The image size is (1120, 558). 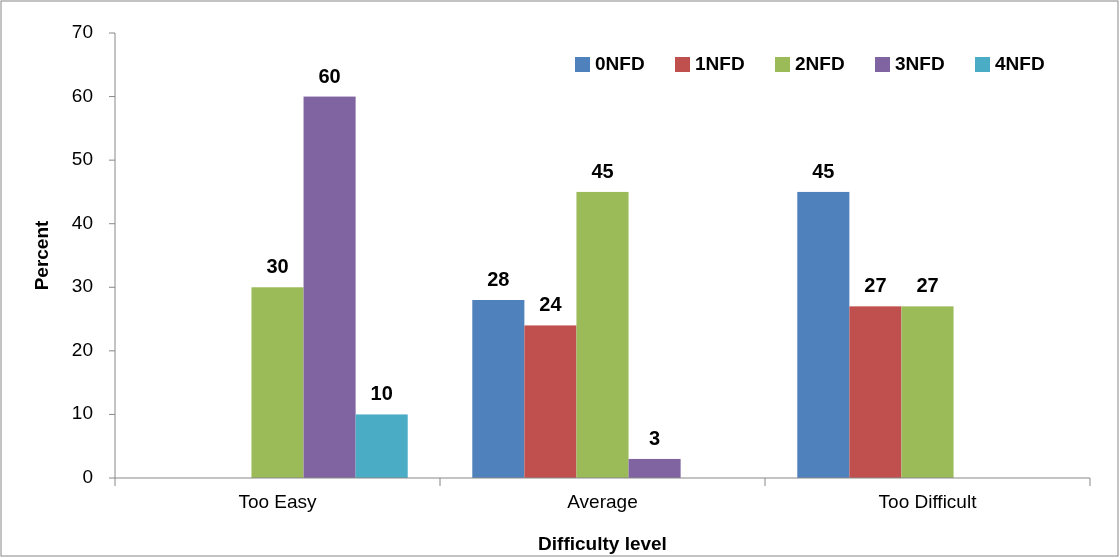 What do you see at coordinates (1020, 64) in the screenshot?
I see `legend-label: 4NFD` at bounding box center [1020, 64].